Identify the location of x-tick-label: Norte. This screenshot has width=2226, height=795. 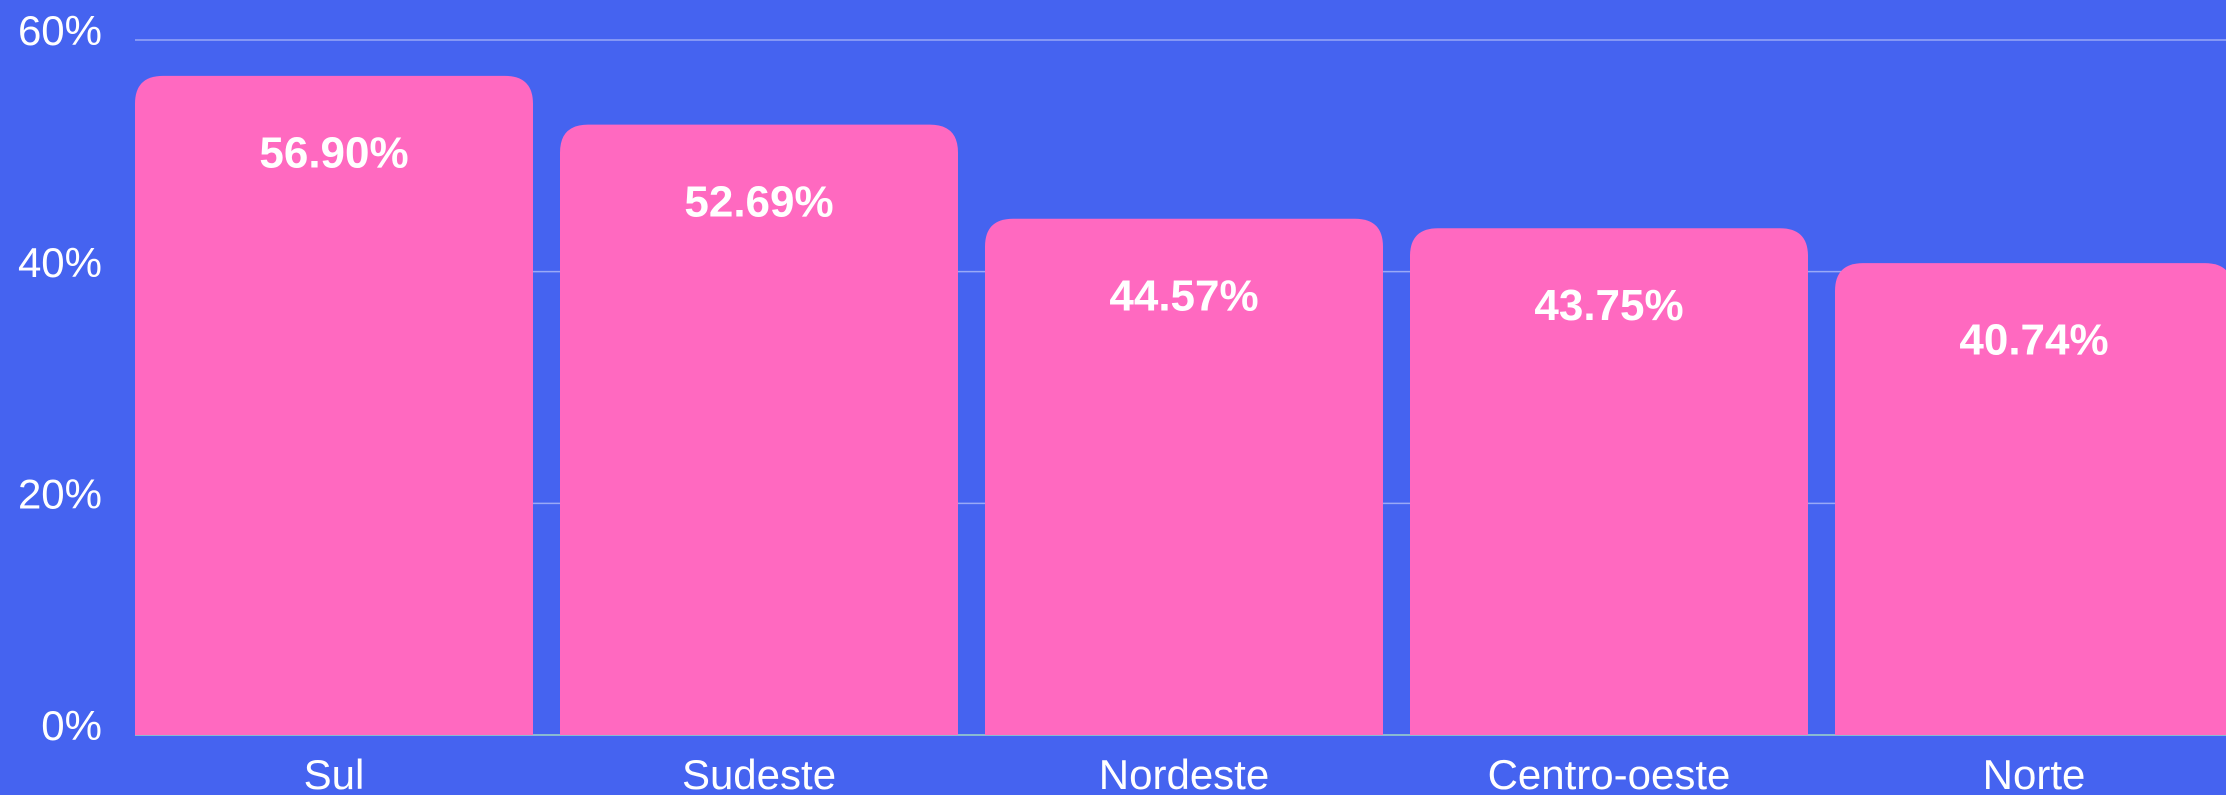
(2034, 773).